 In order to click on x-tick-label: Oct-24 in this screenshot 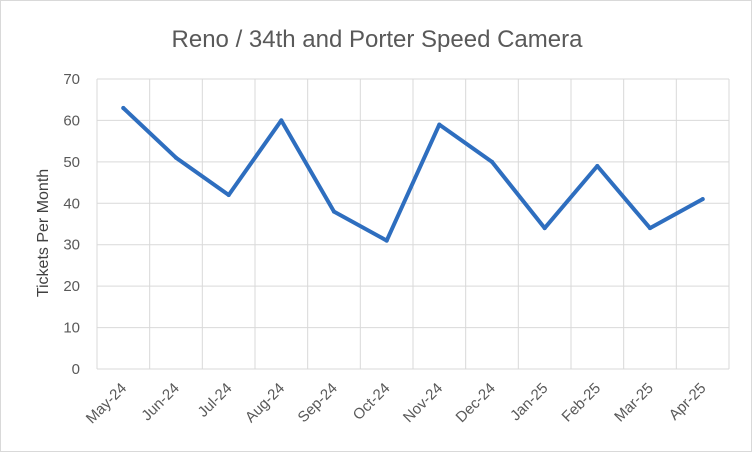, I will do `click(372, 402)`.